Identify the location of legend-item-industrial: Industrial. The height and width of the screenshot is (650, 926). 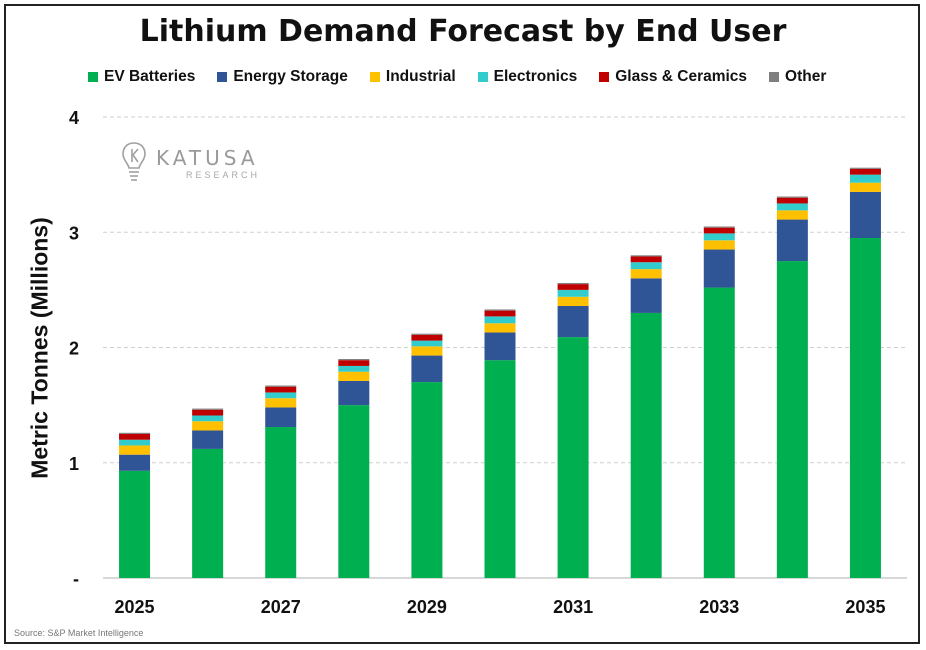
(412, 77).